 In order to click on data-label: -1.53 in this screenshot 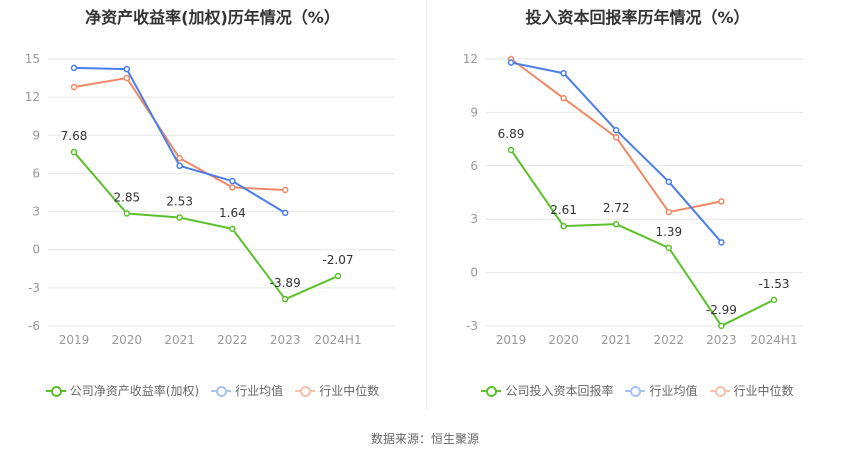, I will do `click(773, 284)`.